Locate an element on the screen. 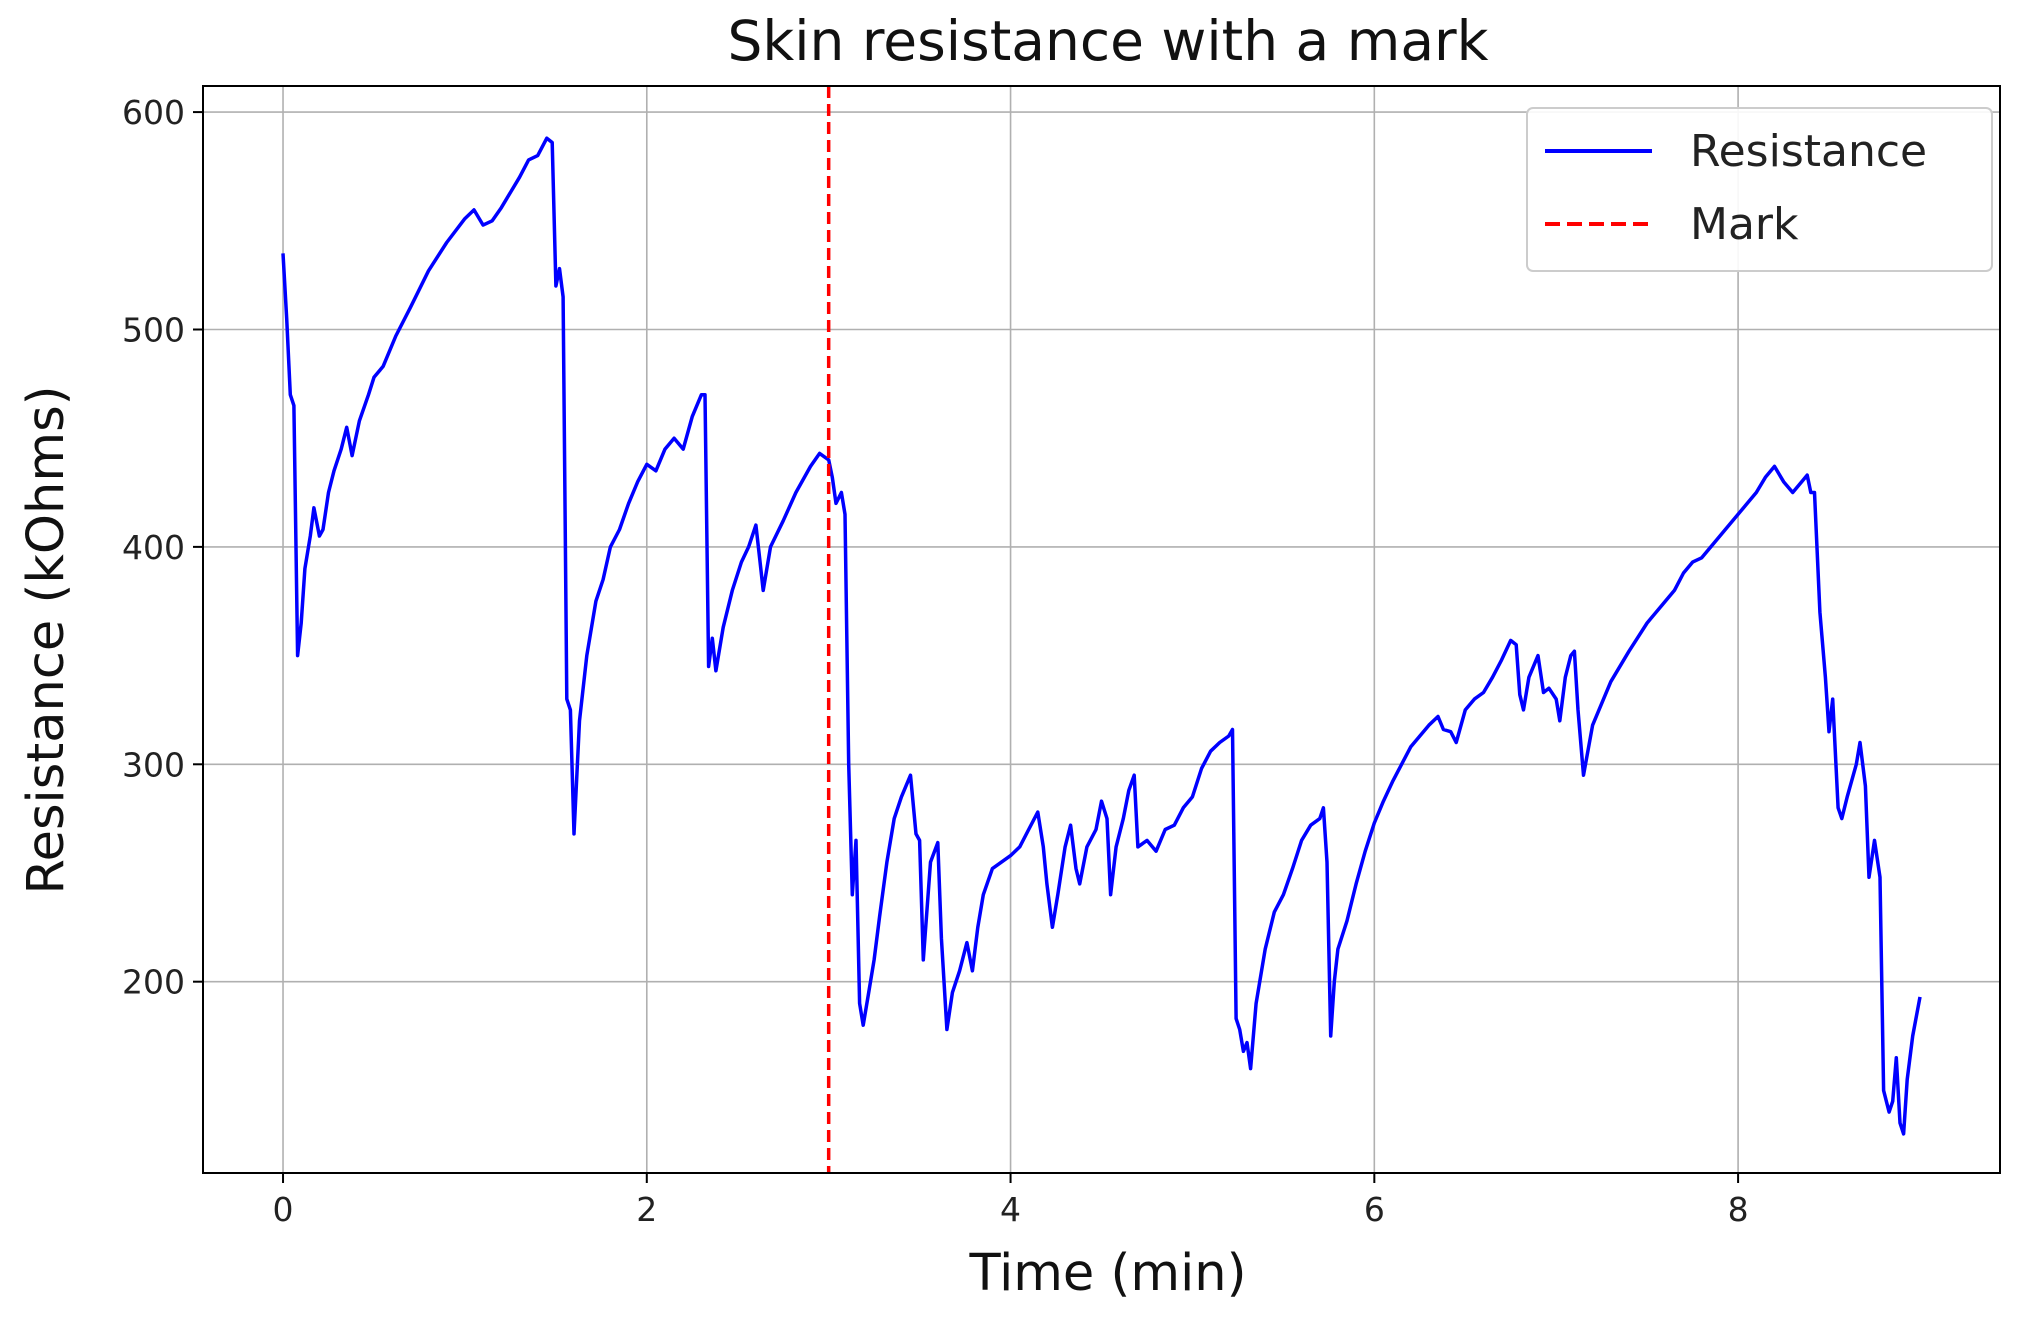 The image size is (2037, 1317). x-tick-label: 6 is located at coordinates (1374, 1209).